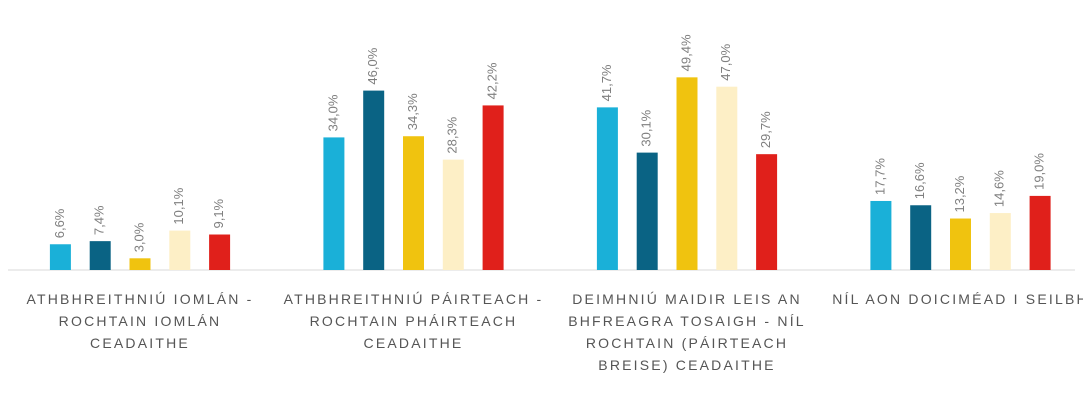 The height and width of the screenshot is (407, 1083). What do you see at coordinates (685, 52) in the screenshot?
I see `data-label: 49,4%` at bounding box center [685, 52].